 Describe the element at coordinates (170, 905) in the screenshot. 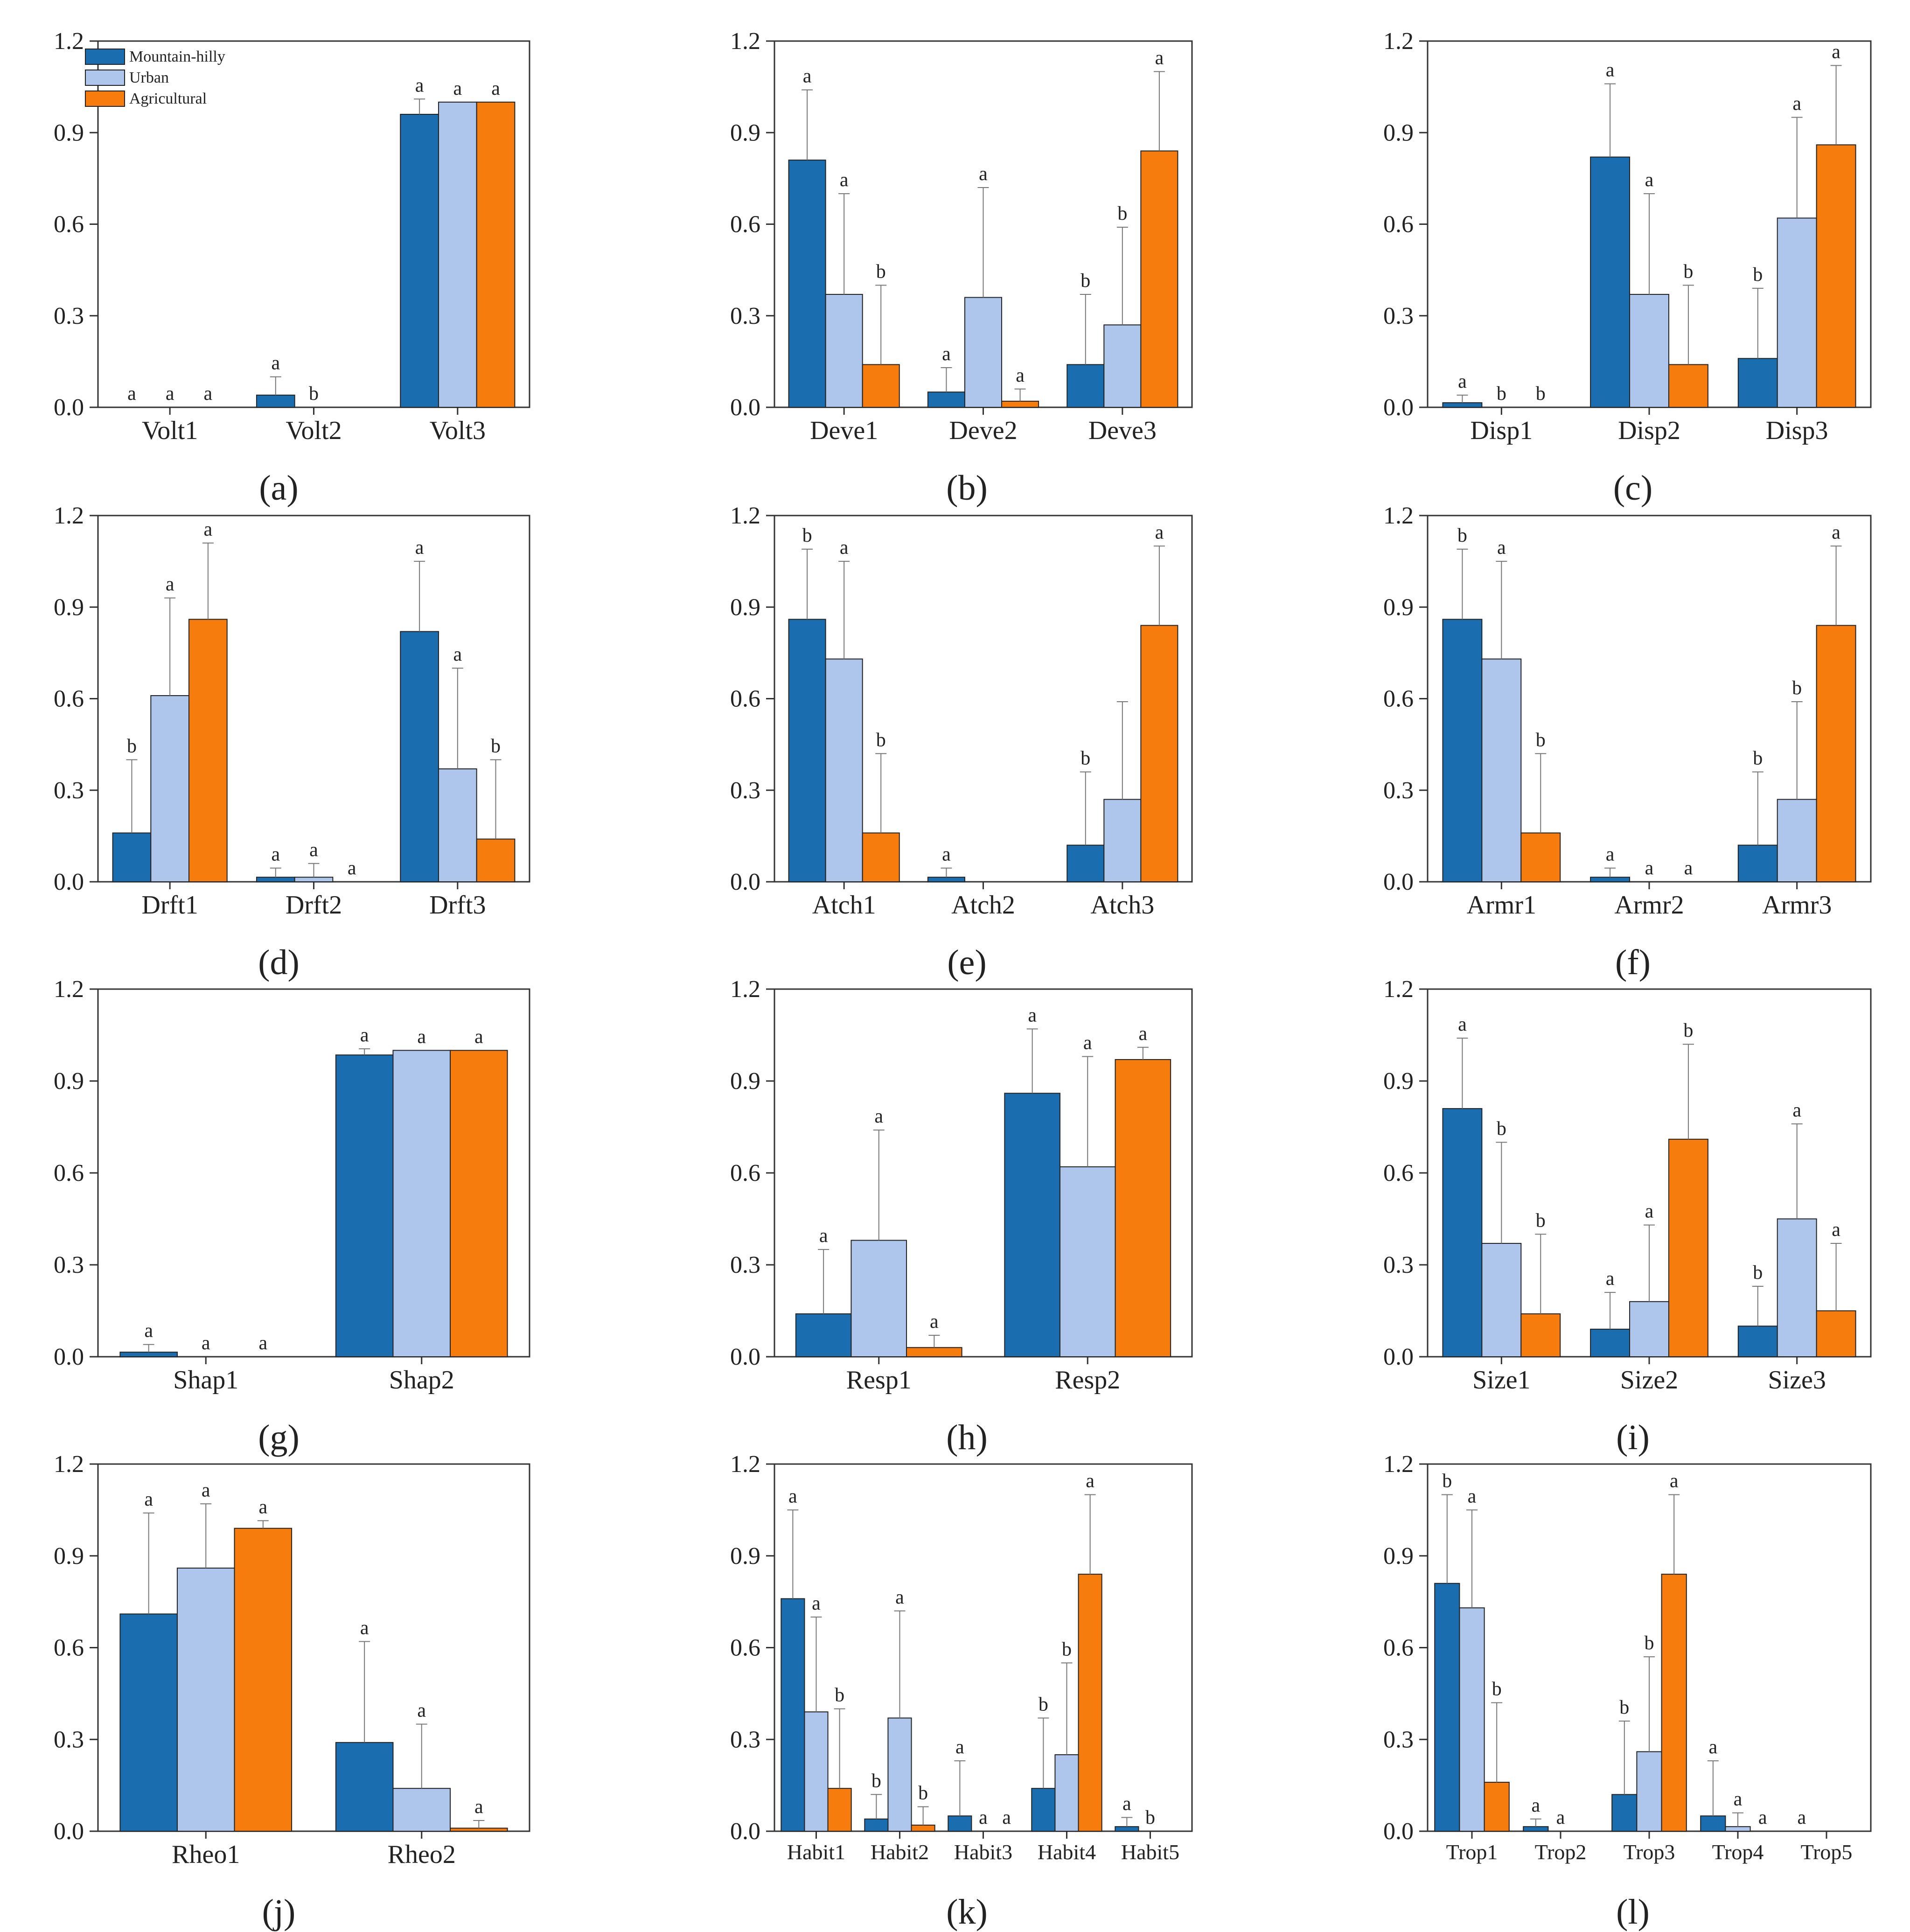

I see `category-label: Drft1` at that location.